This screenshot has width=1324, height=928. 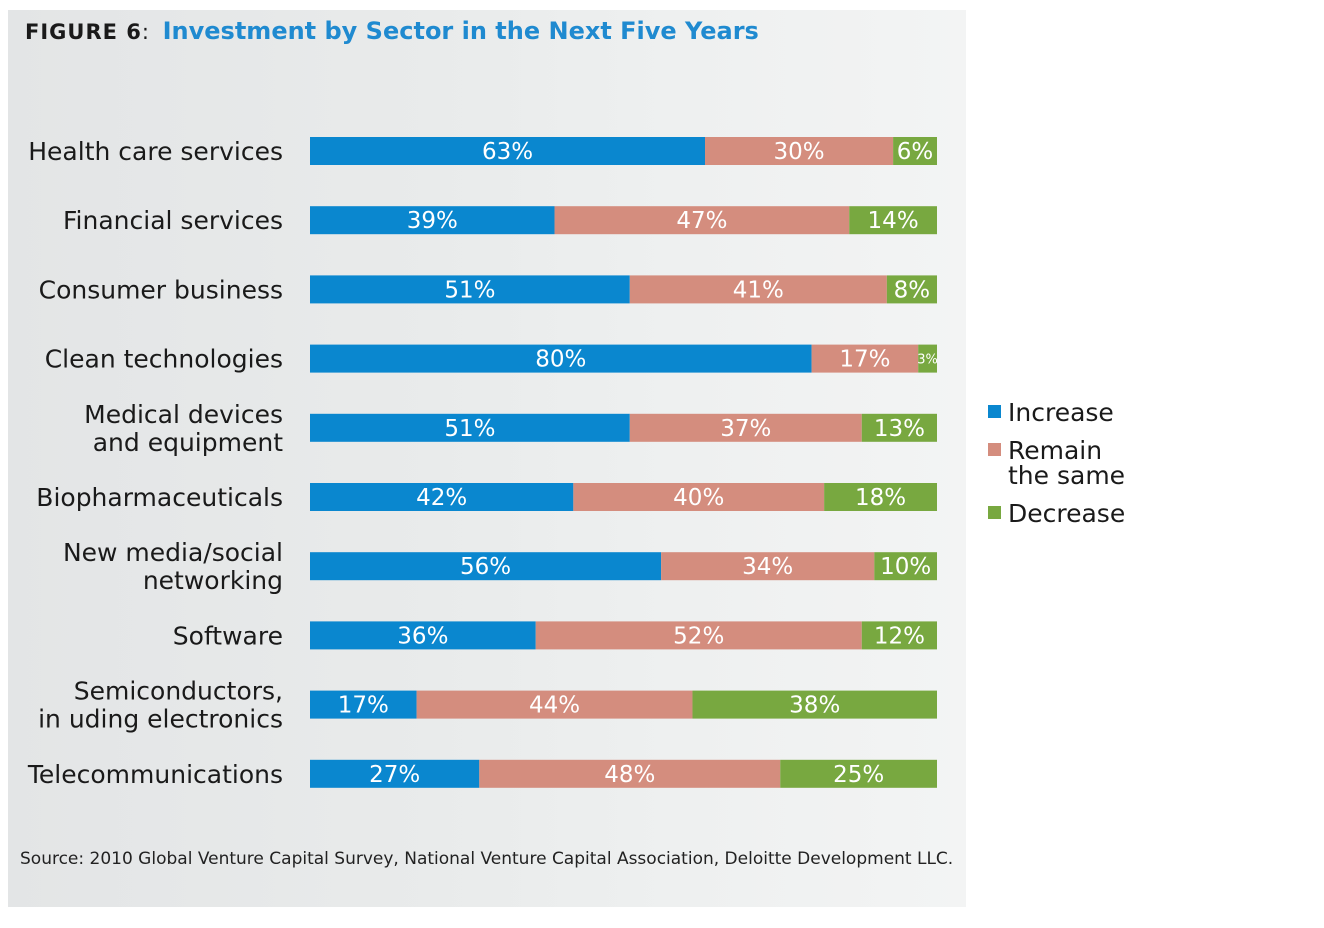 I want to click on legend-swatch-increase, so click(x=994, y=411).